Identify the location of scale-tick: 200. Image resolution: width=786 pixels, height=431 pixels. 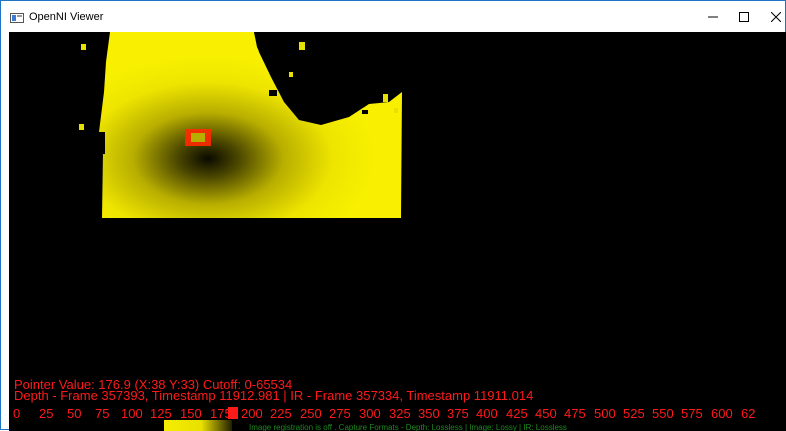
(252, 413).